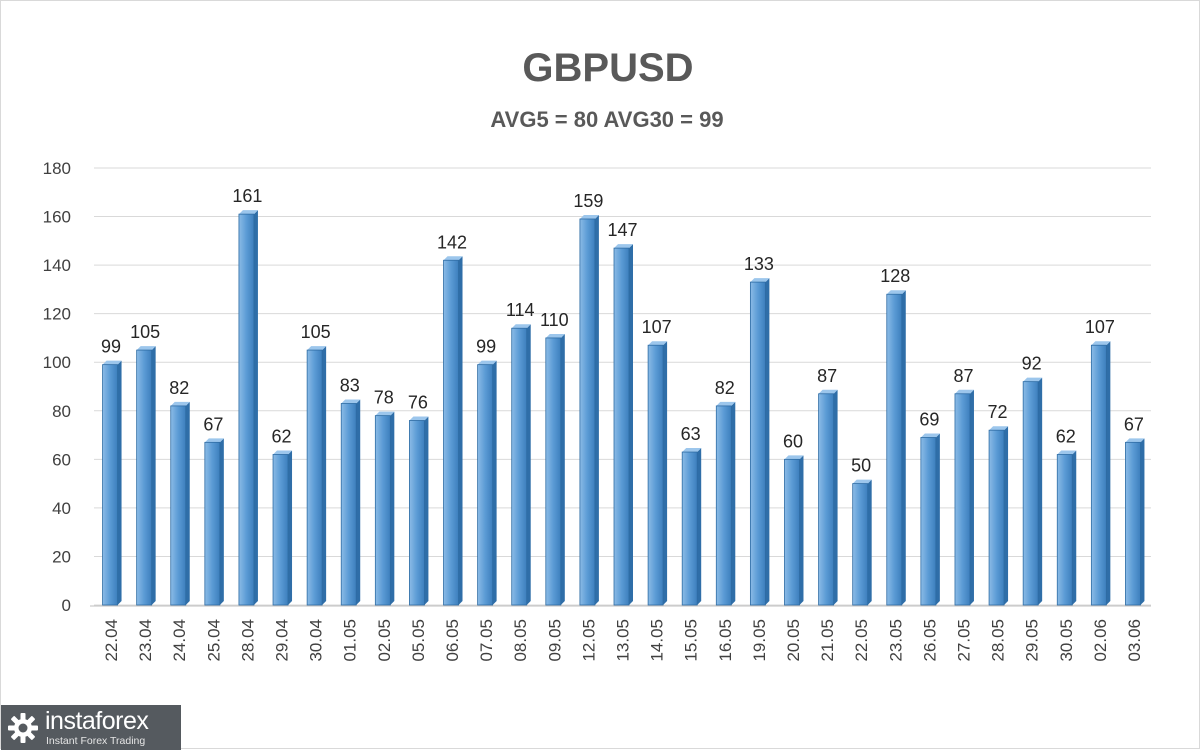  I want to click on x-tick-label: 09.05, so click(554, 640).